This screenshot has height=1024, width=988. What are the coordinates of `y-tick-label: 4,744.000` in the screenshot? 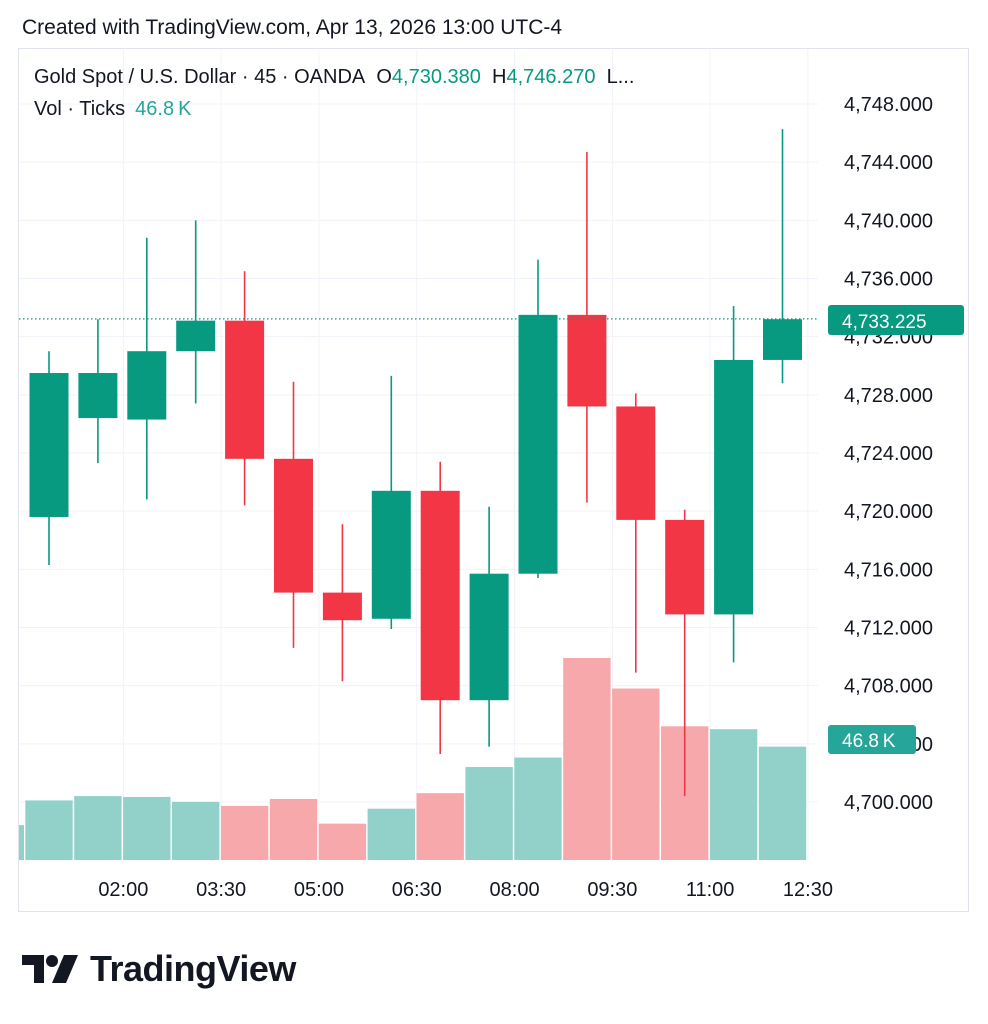 It's located at (888, 163).